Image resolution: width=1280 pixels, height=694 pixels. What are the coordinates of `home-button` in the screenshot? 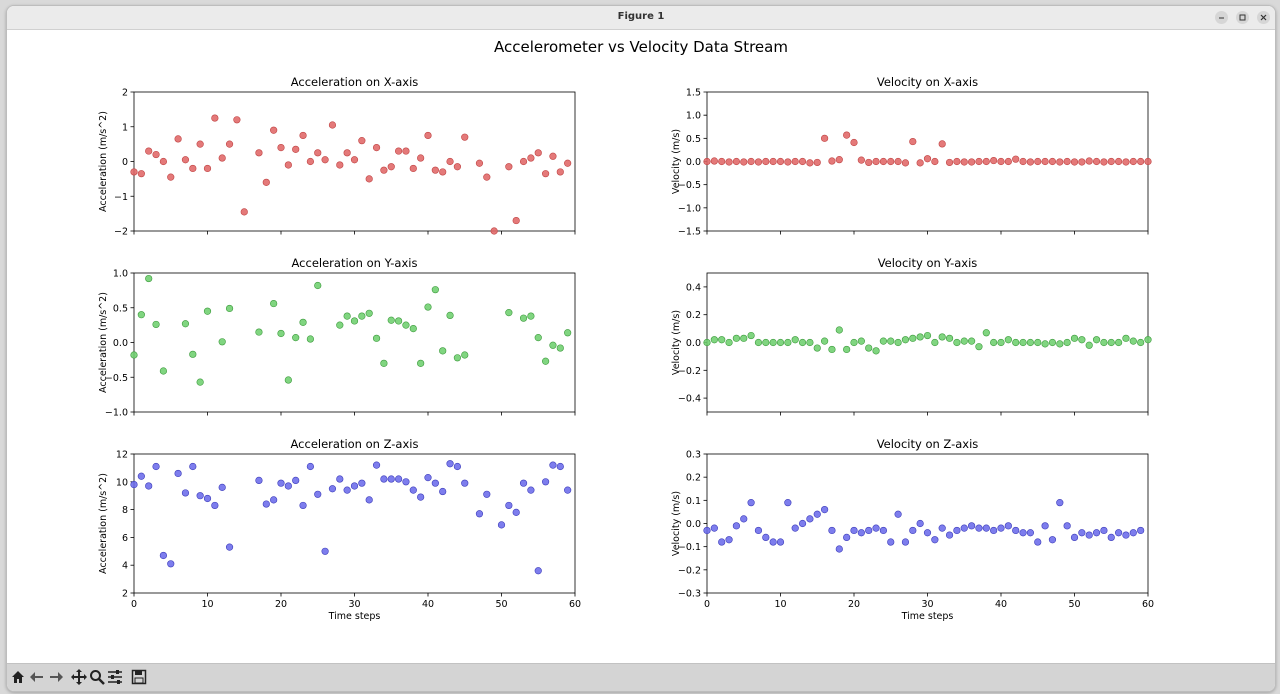 It's located at (18, 677).